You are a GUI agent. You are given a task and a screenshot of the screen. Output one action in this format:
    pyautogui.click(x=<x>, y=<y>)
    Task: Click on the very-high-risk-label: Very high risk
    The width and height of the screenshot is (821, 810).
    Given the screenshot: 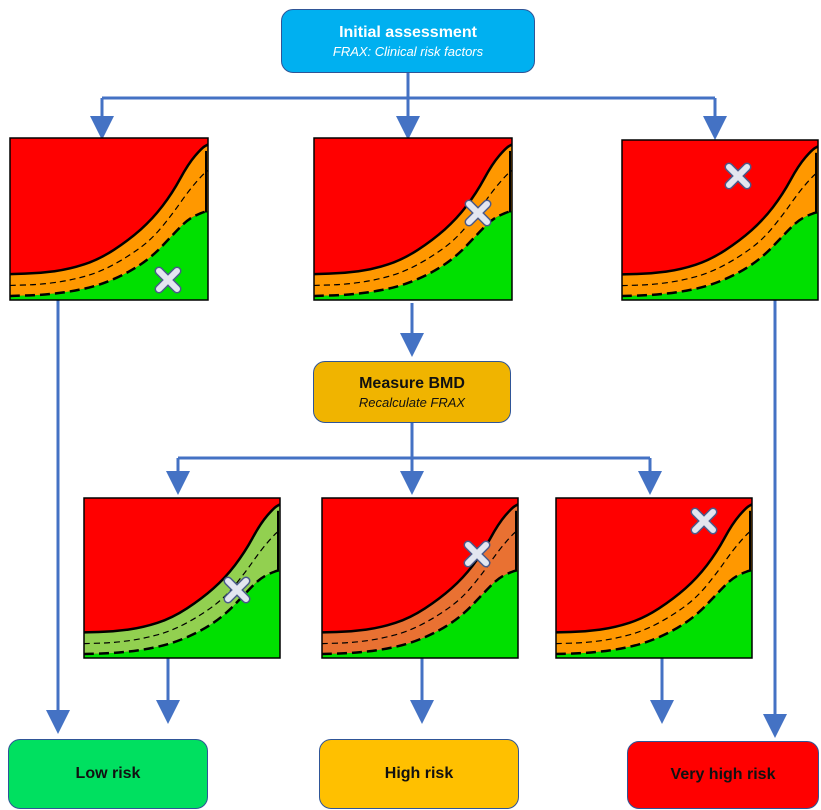 What is the action you would take?
    pyautogui.click(x=723, y=774)
    